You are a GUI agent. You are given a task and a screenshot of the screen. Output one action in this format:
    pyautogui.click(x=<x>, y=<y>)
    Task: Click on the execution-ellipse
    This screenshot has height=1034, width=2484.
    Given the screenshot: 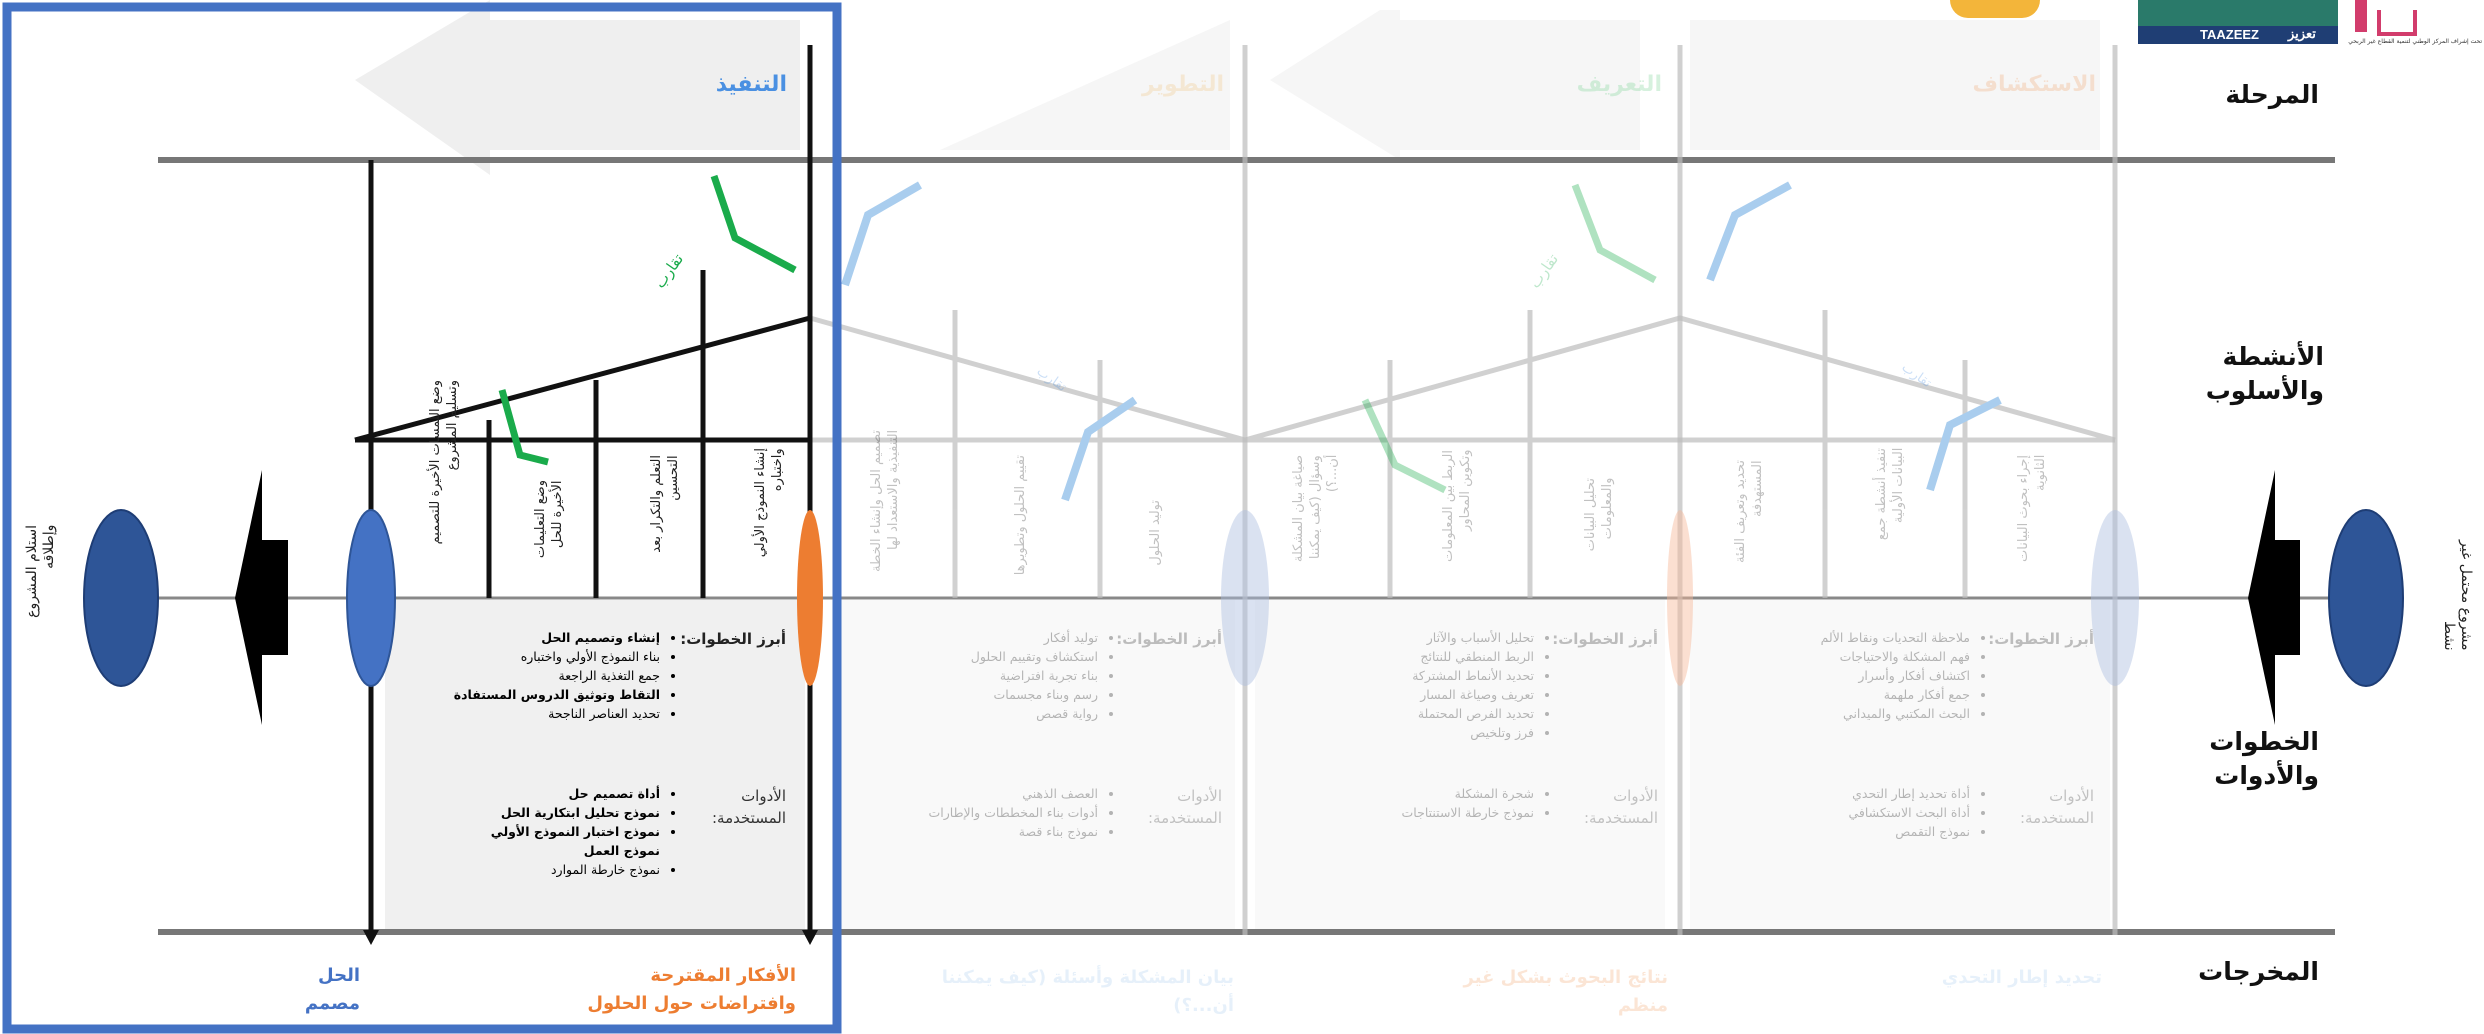 What is the action you would take?
    pyautogui.click(x=810, y=598)
    